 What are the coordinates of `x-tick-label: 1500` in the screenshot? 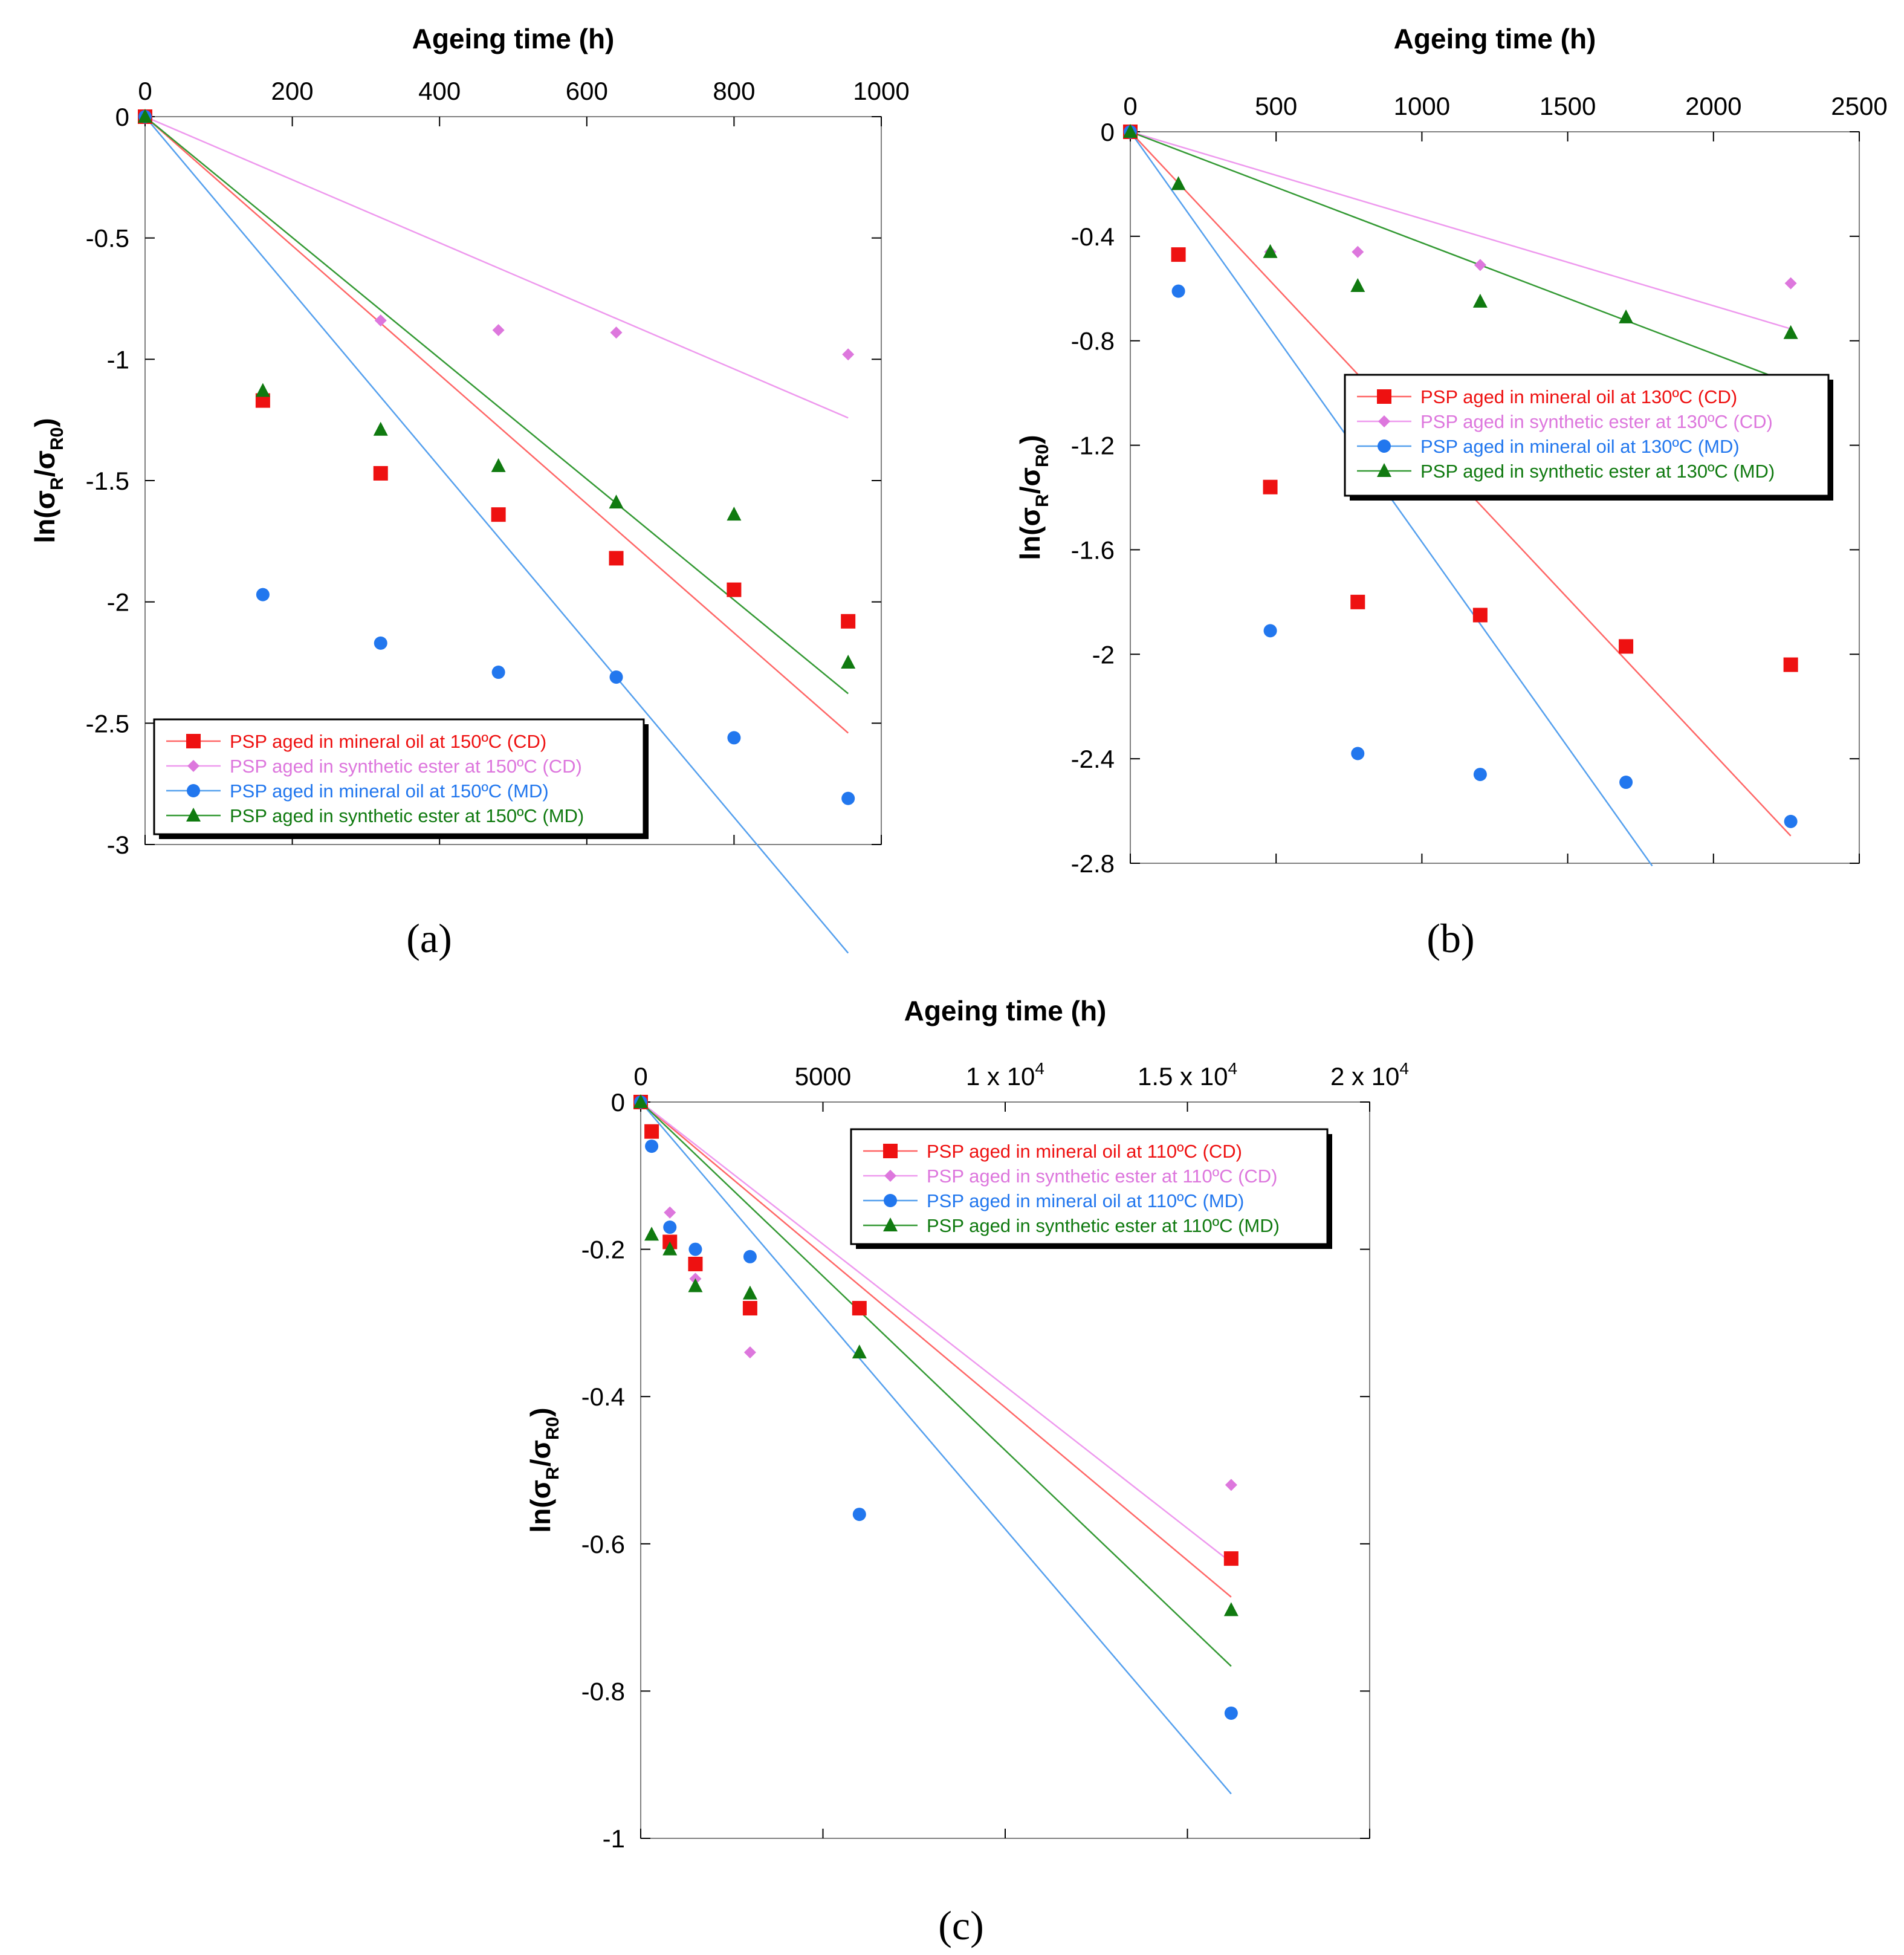 It's located at (1568, 106).